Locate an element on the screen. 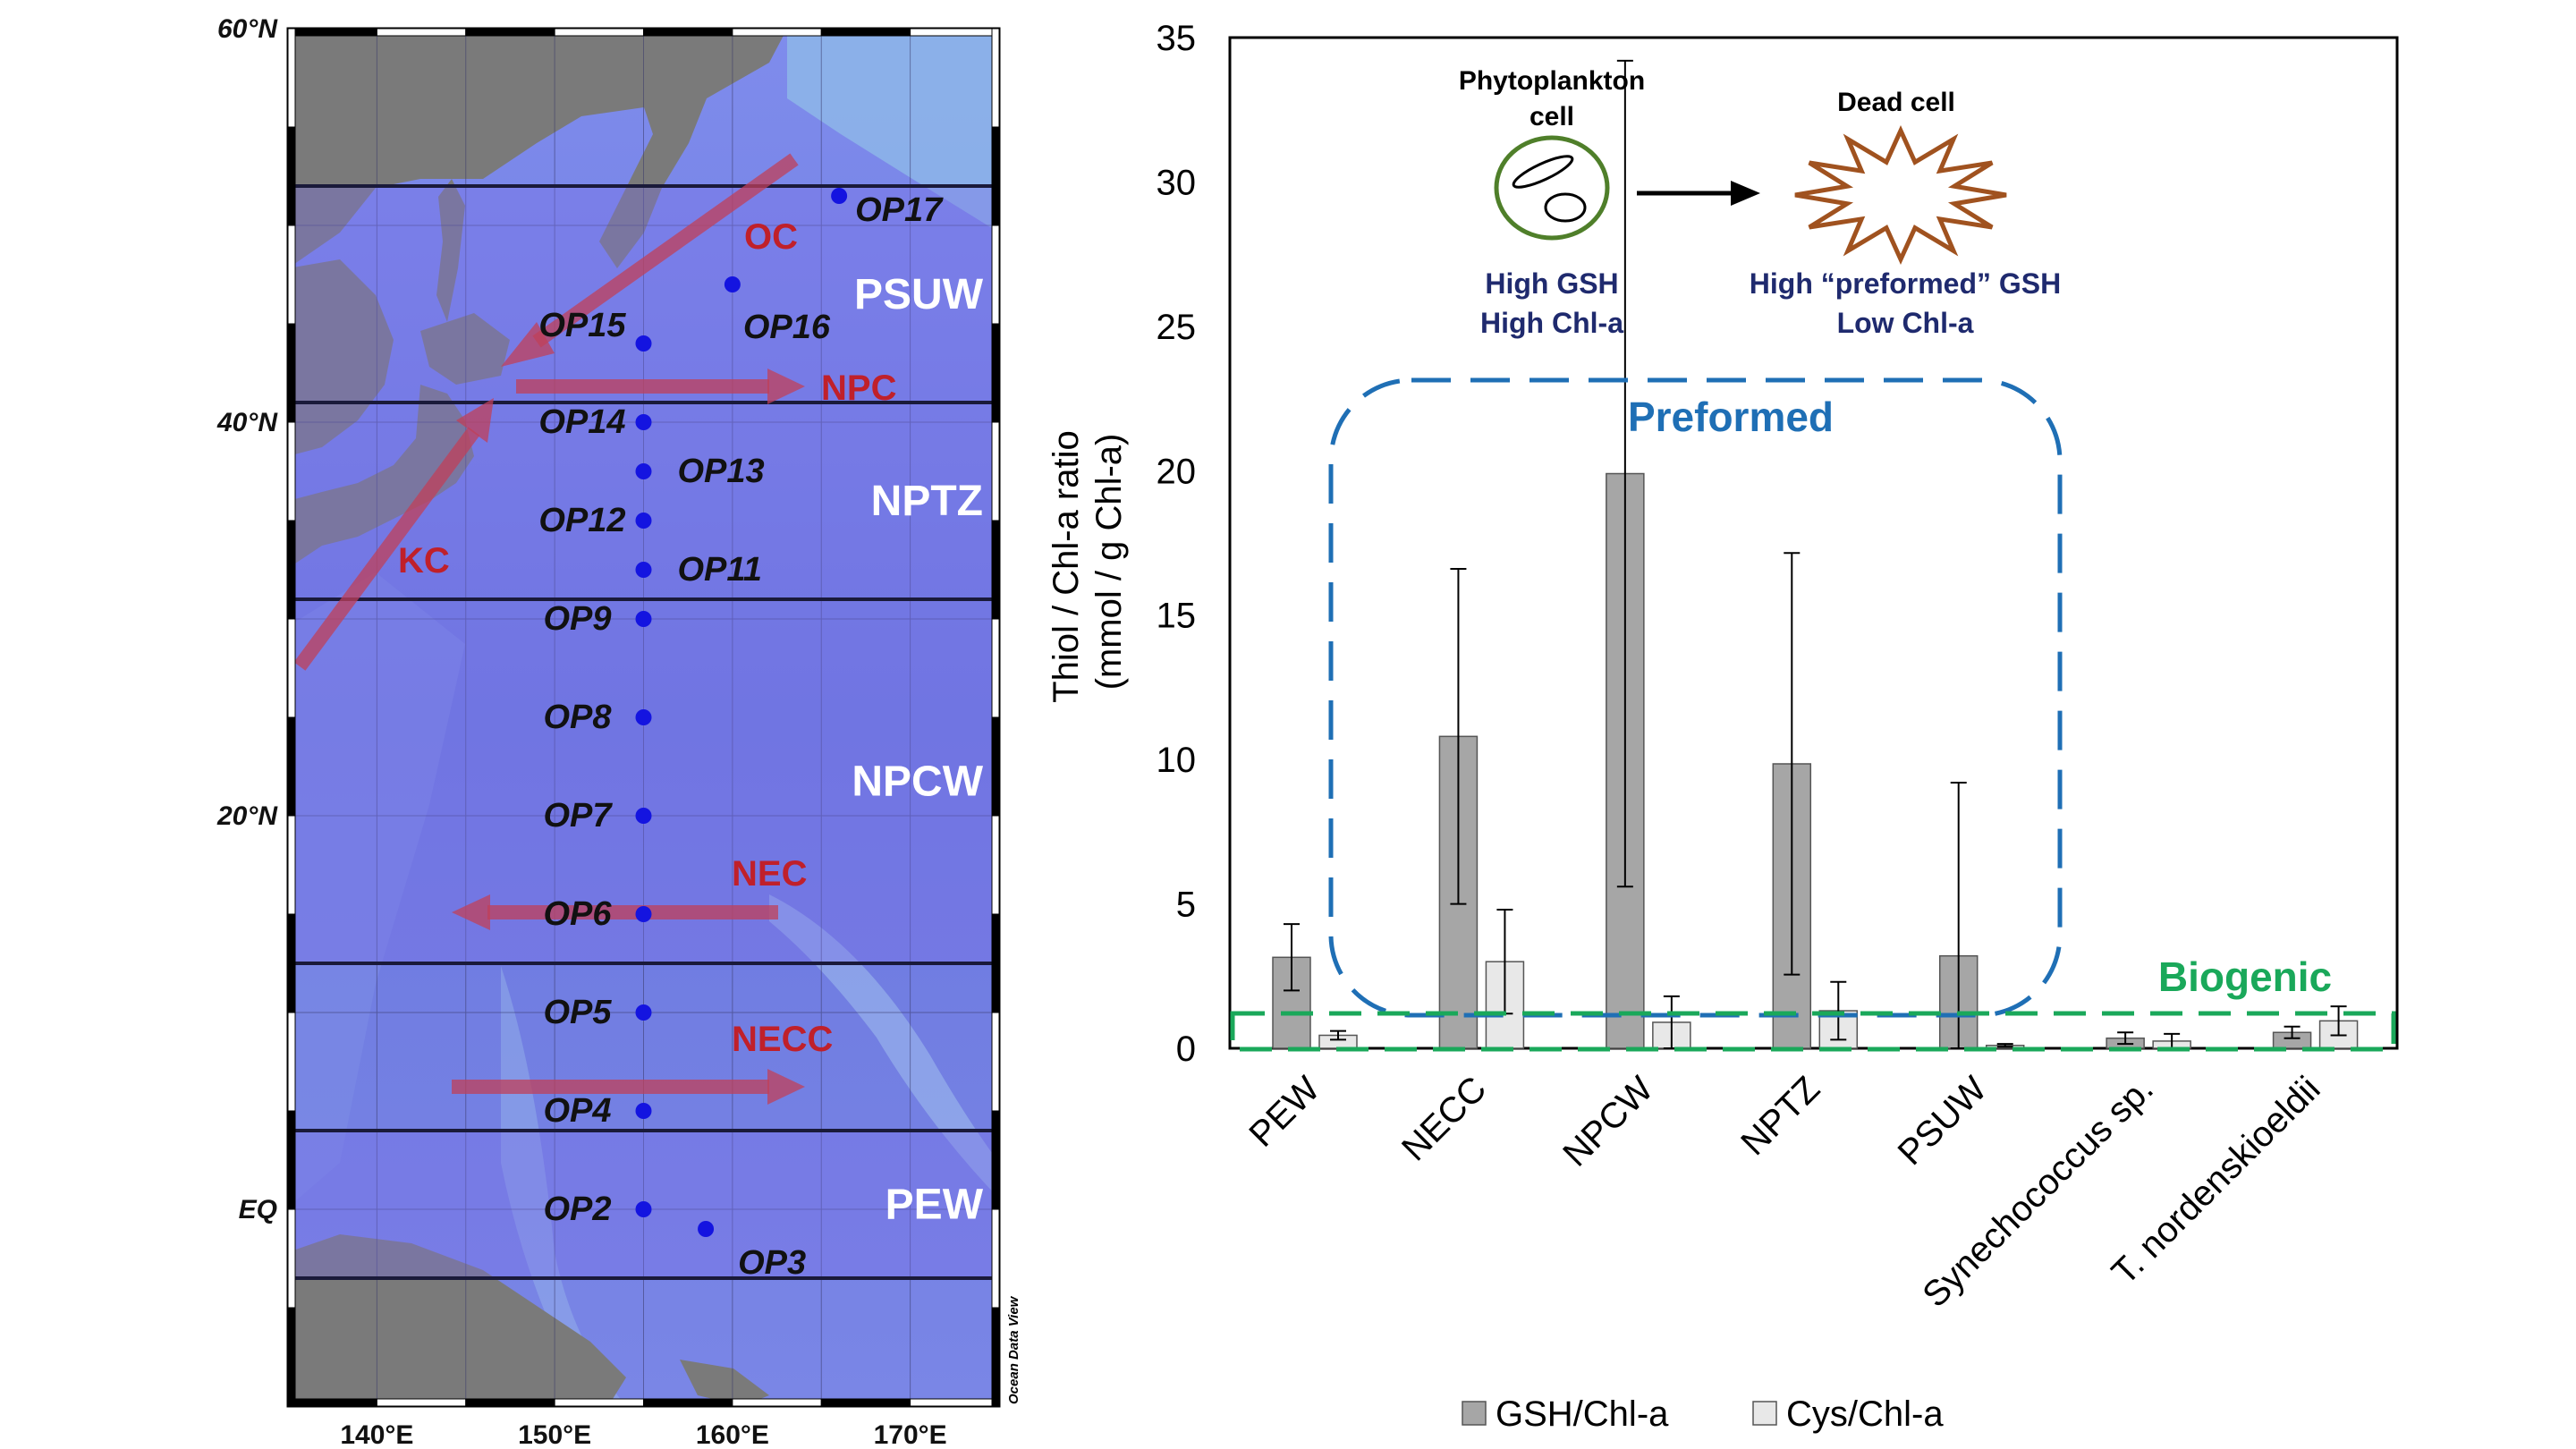 Image resolution: width=2576 pixels, height=1449 pixels. land-asia is located at coordinates (341, 357).